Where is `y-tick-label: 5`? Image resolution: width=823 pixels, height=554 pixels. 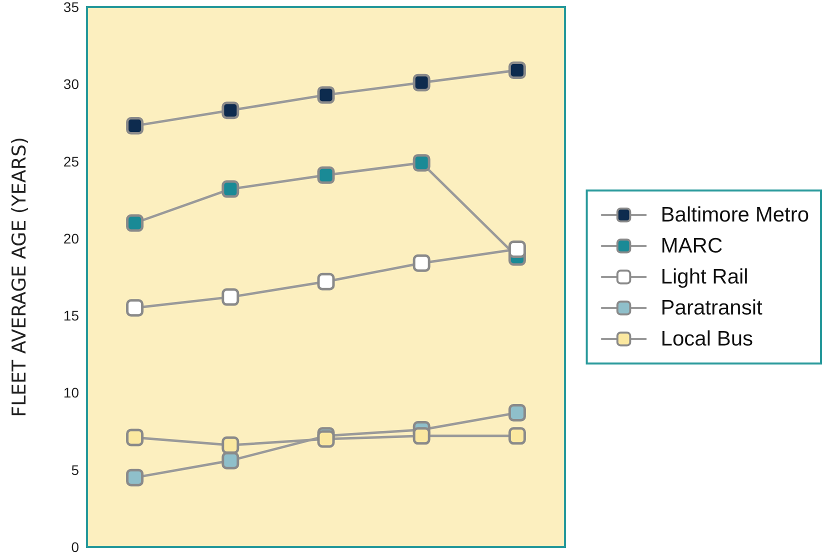 y-tick-label: 5 is located at coordinates (75, 470).